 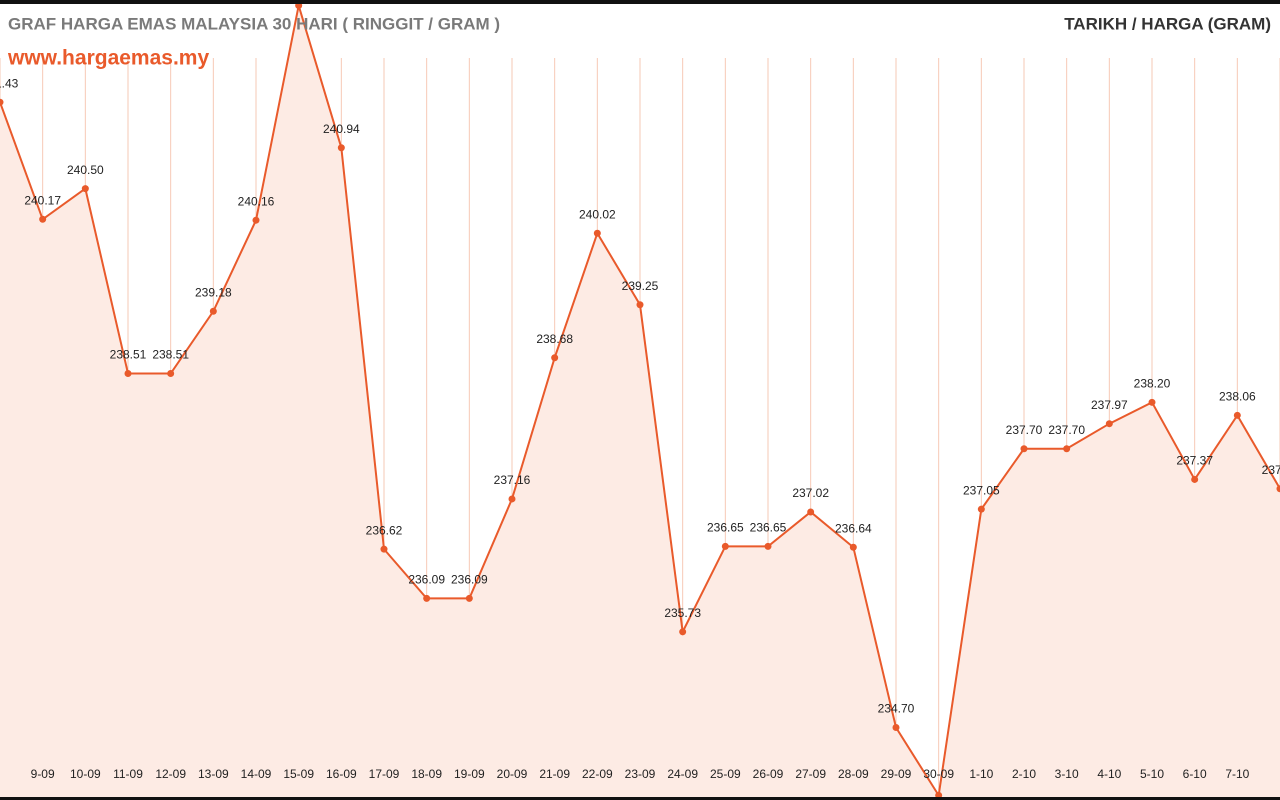 I want to click on x-tick-label: 13-09, so click(x=213, y=774).